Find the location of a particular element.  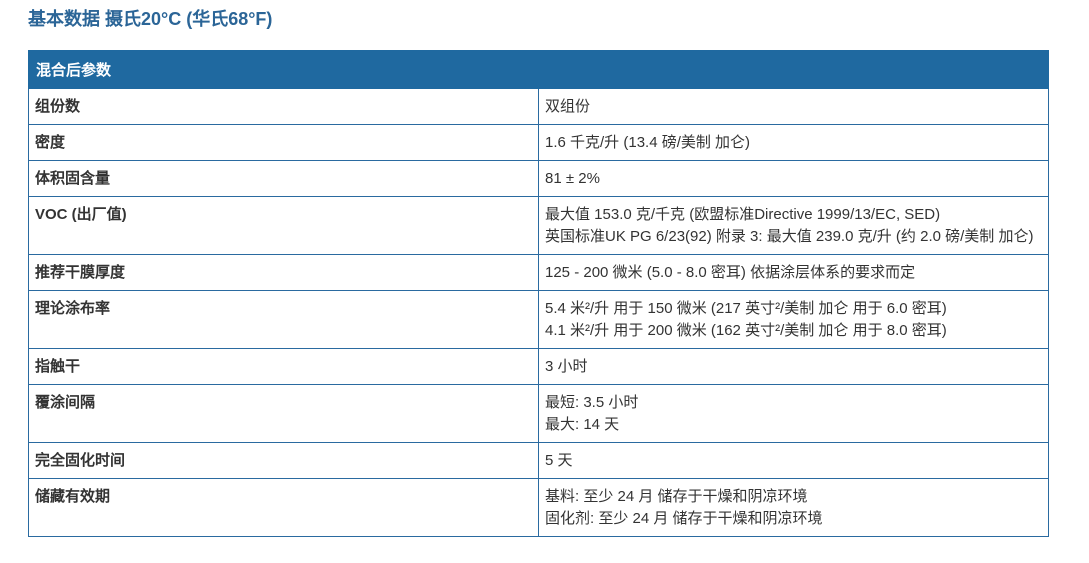

row-value: 1.6 千克/升 (13.4 磅/美制 加仑) is located at coordinates (793, 142).